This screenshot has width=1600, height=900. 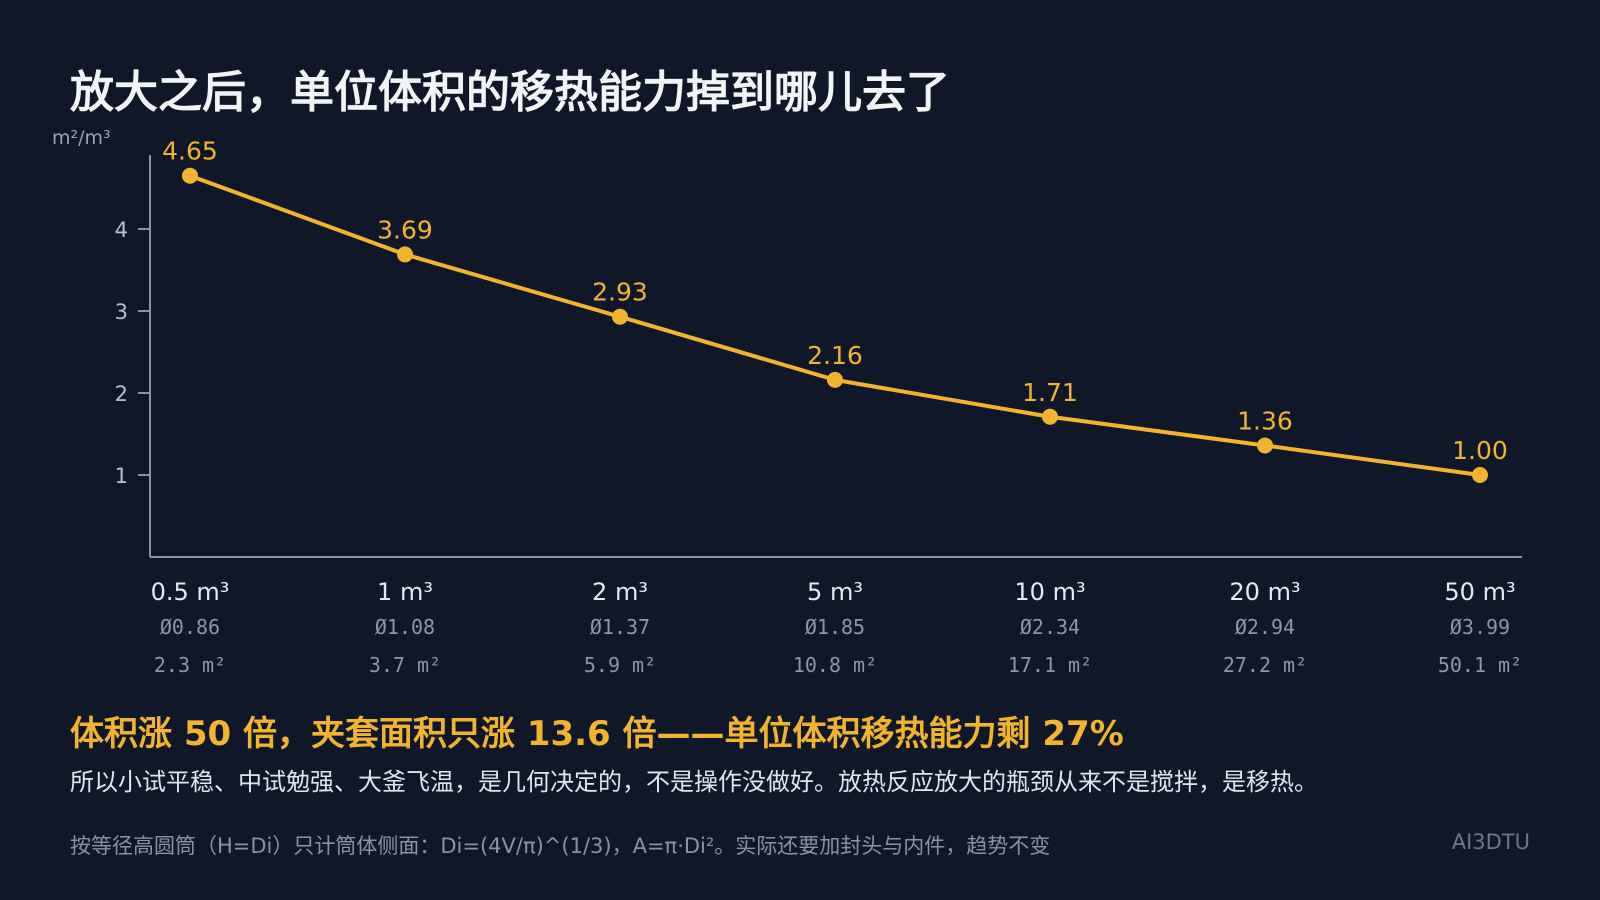 I want to click on x-category-area: 50.1 m², so click(x=1480, y=665).